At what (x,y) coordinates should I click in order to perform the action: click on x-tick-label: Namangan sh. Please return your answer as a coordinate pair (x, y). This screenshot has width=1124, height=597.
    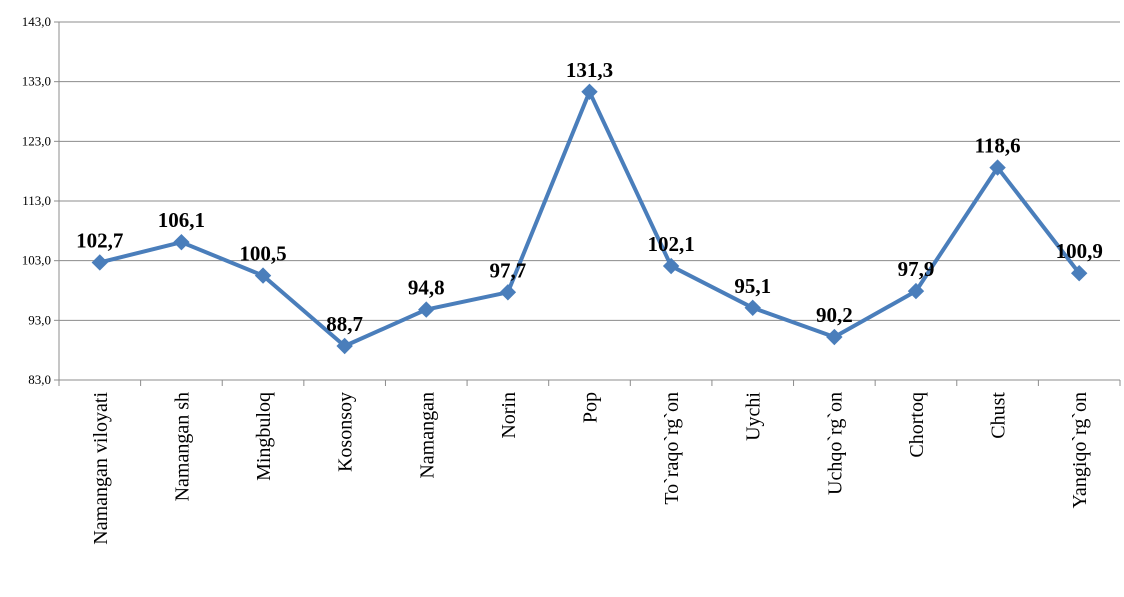
    Looking at the image, I should click on (182, 446).